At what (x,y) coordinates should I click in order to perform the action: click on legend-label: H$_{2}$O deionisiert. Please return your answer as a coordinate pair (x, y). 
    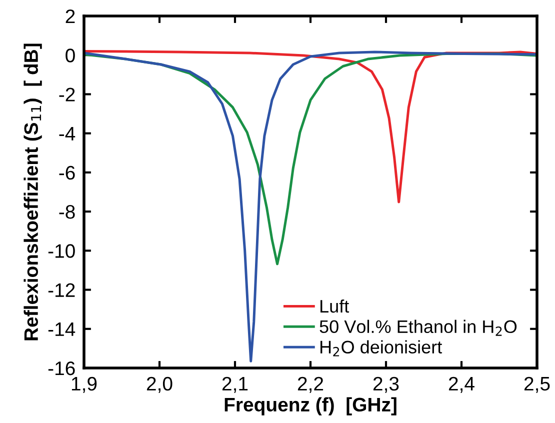
    Looking at the image, I should click on (381, 348).